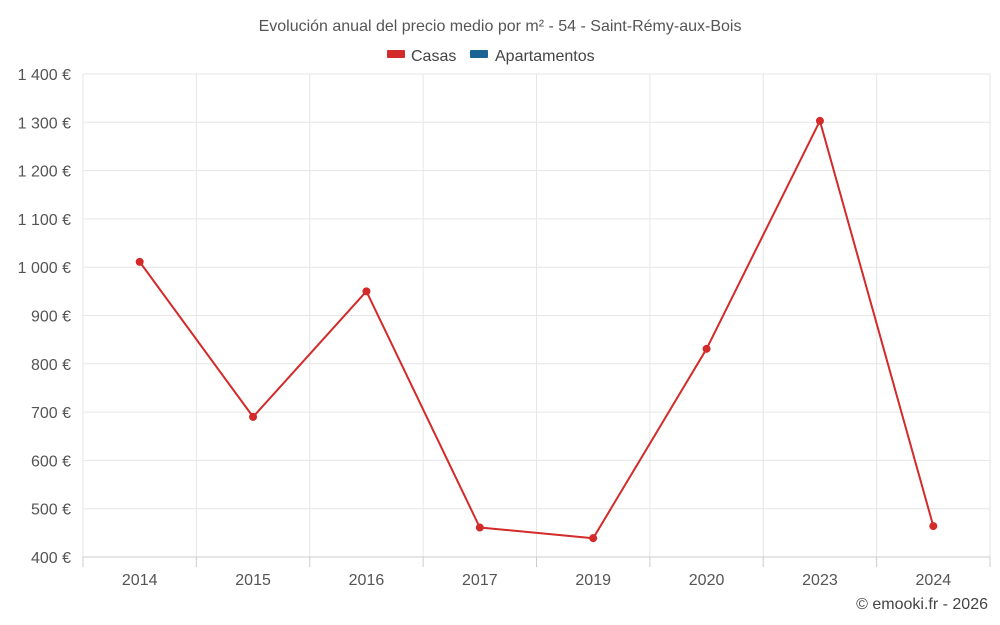 The image size is (1000, 625). Describe the element at coordinates (433, 56) in the screenshot. I see `legend-label-casas: Casas` at that location.